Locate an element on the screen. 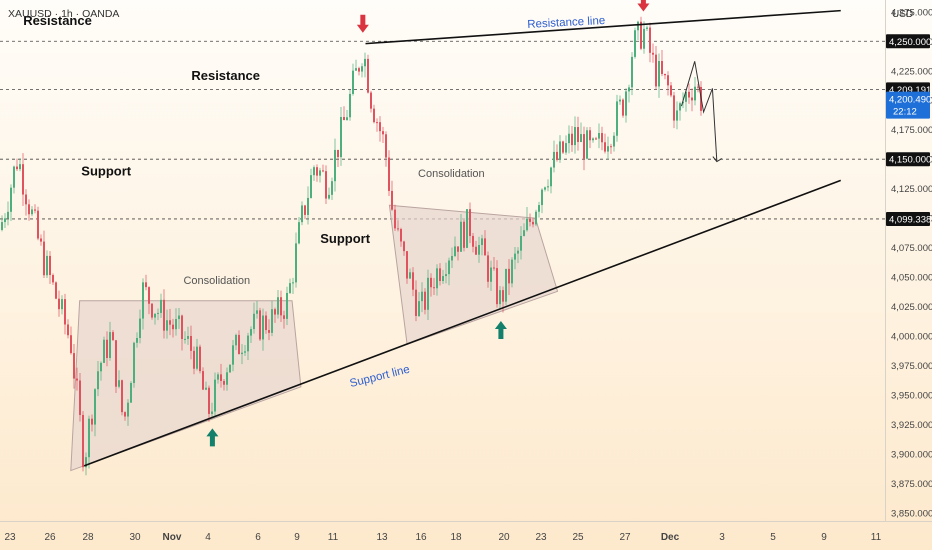 The image size is (932, 550). annotation-label: Consolidation is located at coordinates (451, 174).